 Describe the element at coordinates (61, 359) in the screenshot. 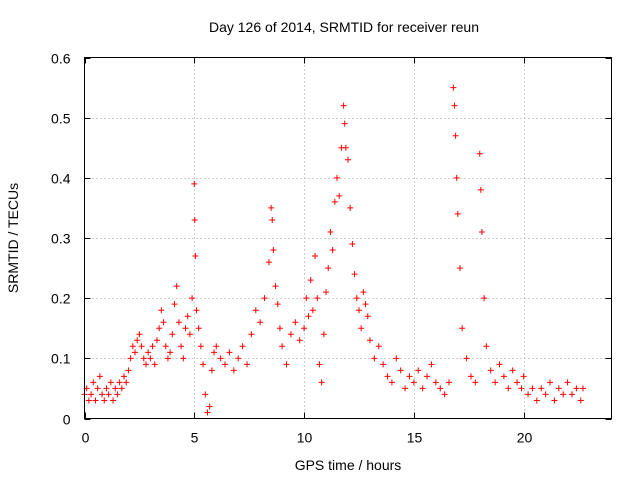

I see `y-tick-label: 0.1` at that location.